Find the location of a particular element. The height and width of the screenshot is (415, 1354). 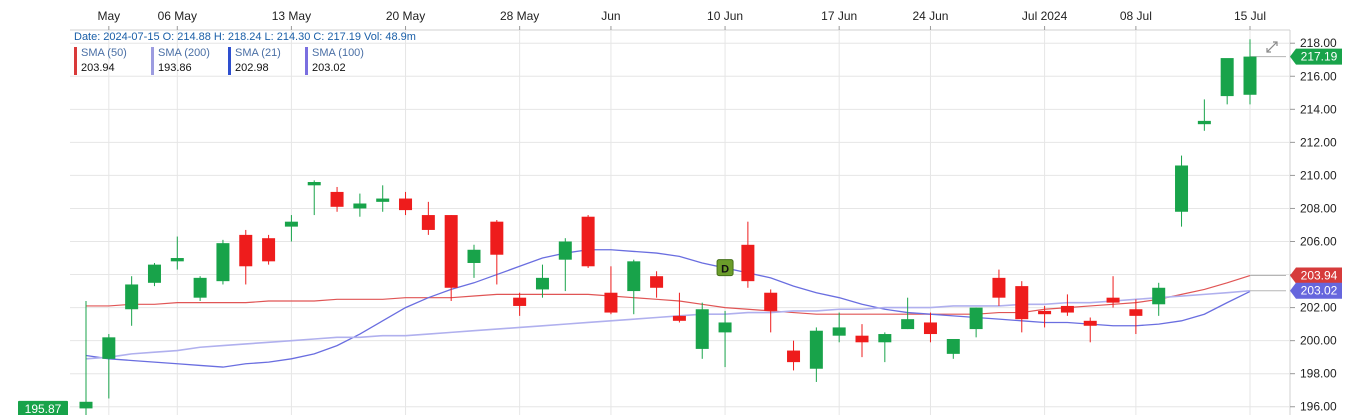

x-tick-label: Jul 2024 is located at coordinates (1045, 16).